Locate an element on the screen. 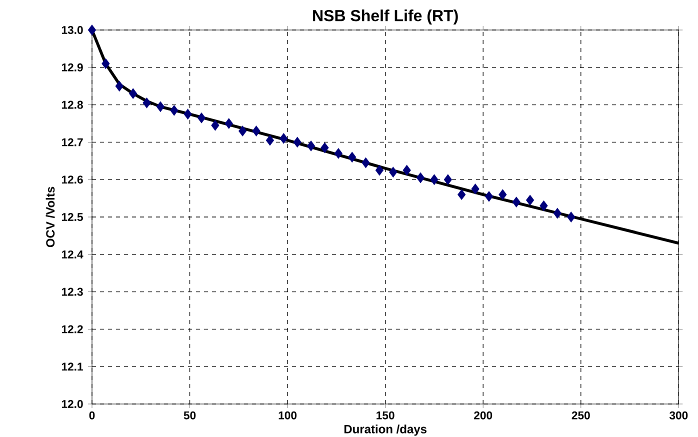 The width and height of the screenshot is (698, 437). y-tick-label: 12.7 is located at coordinates (72, 142).